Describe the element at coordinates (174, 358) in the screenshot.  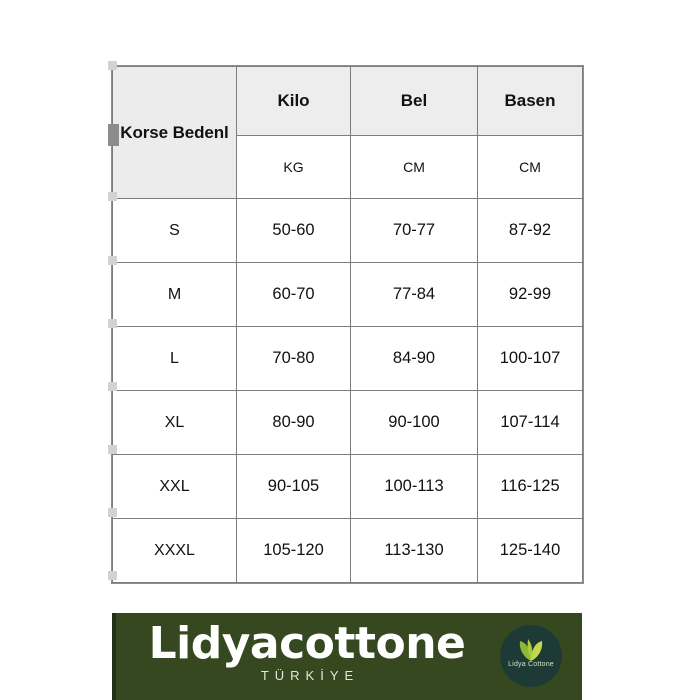
I see `cell-size: L` at that location.